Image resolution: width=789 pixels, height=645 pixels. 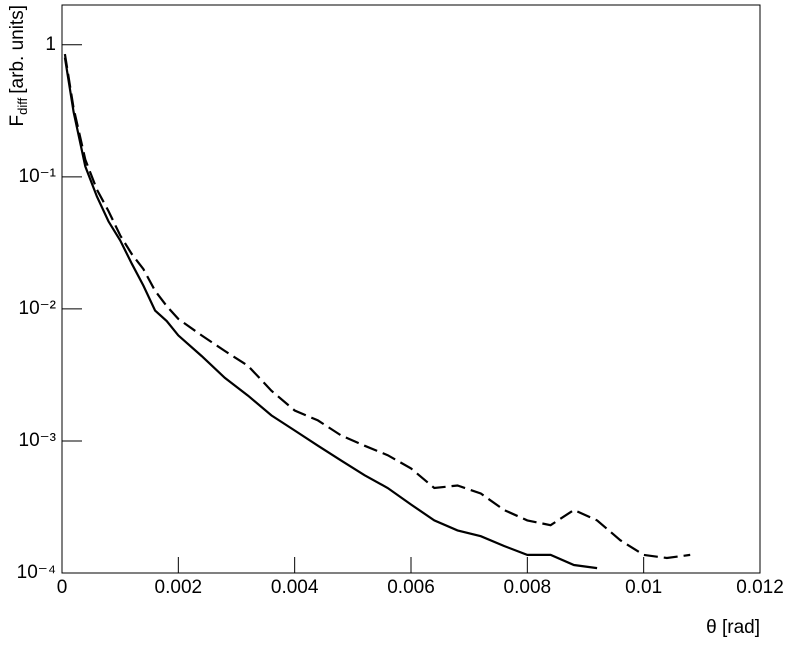 What do you see at coordinates (643, 587) in the screenshot?
I see `x-tick-label: 0.01` at bounding box center [643, 587].